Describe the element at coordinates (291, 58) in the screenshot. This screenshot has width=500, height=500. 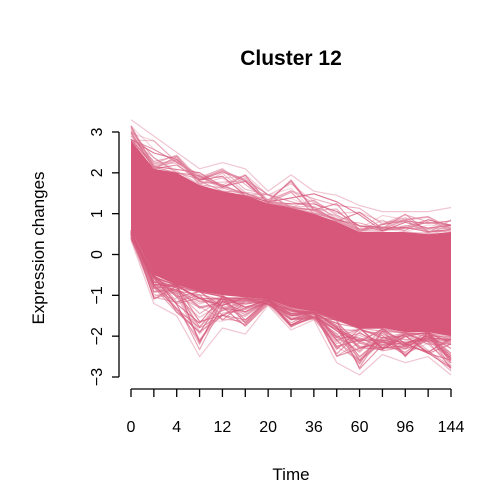
I see `chart-title: Cluster 12` at that location.